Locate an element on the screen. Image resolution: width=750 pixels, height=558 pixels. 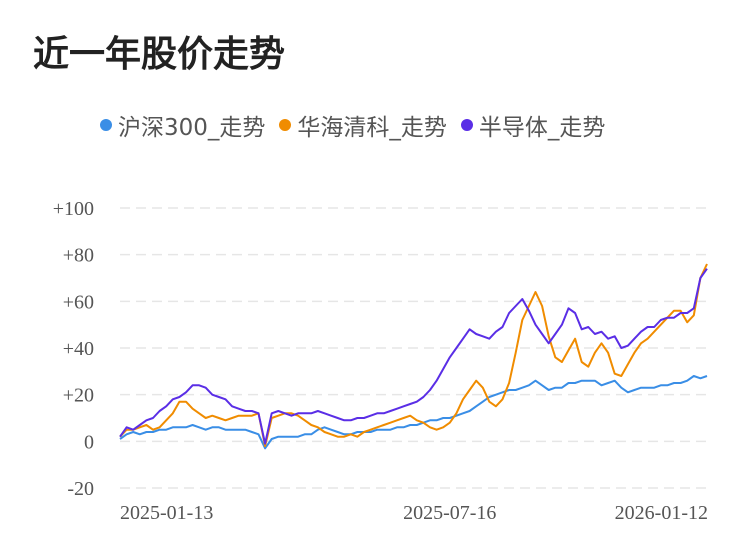
page-title: 近一年股价走势 is located at coordinates (159, 54).